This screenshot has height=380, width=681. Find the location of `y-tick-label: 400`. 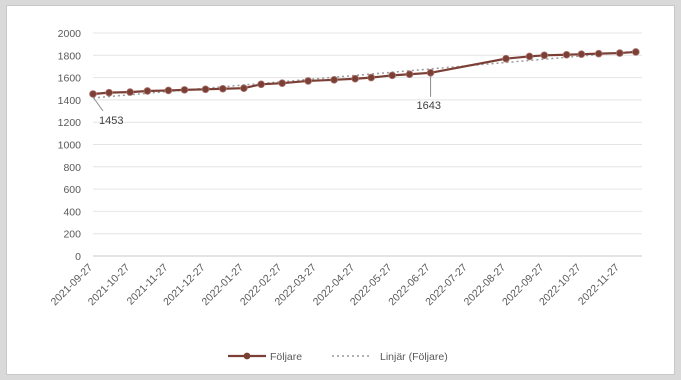

y-tick-label: 400 is located at coordinates (72, 212).